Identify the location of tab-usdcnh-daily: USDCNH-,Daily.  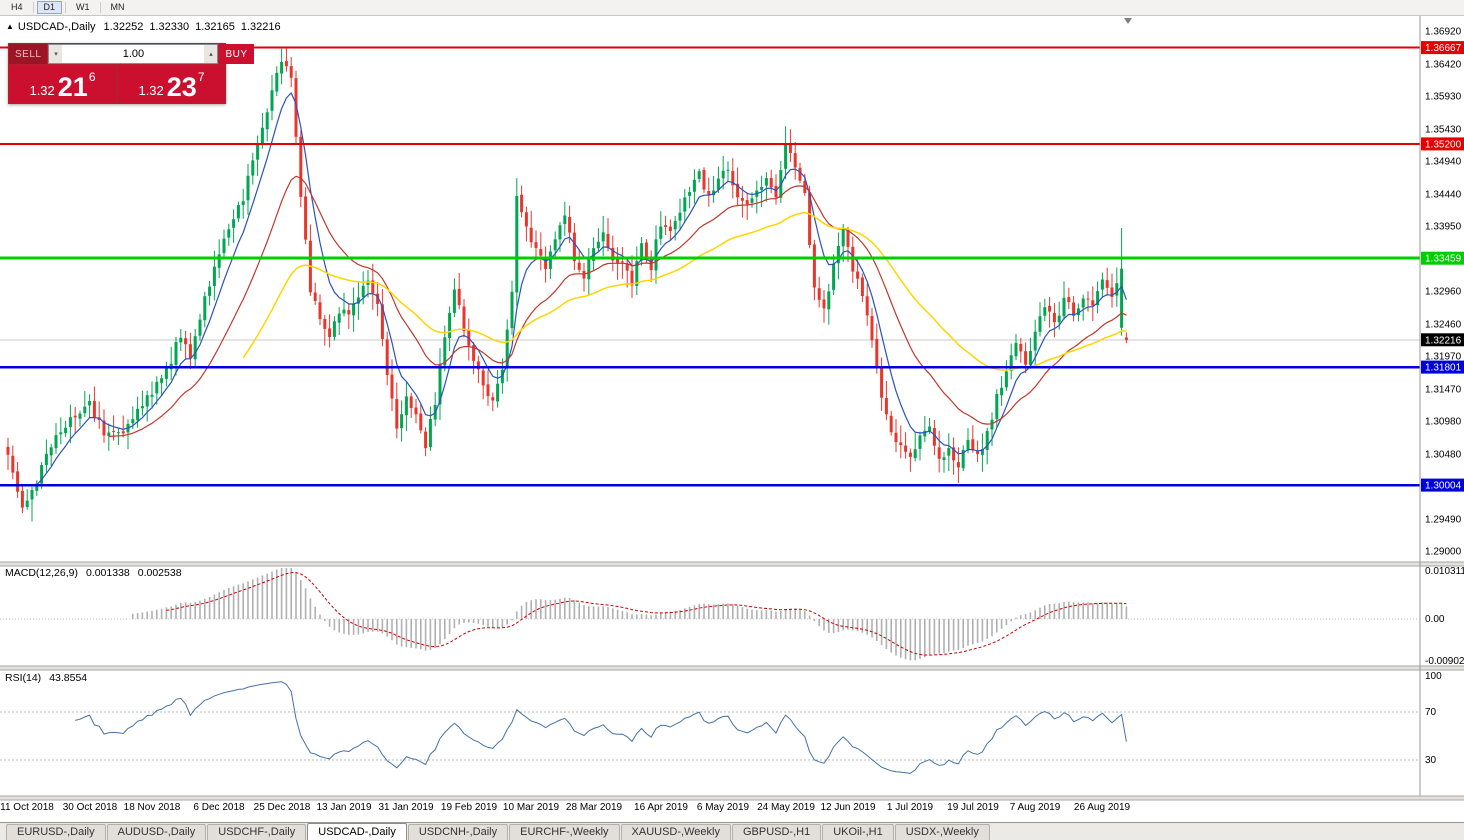
(458, 832).